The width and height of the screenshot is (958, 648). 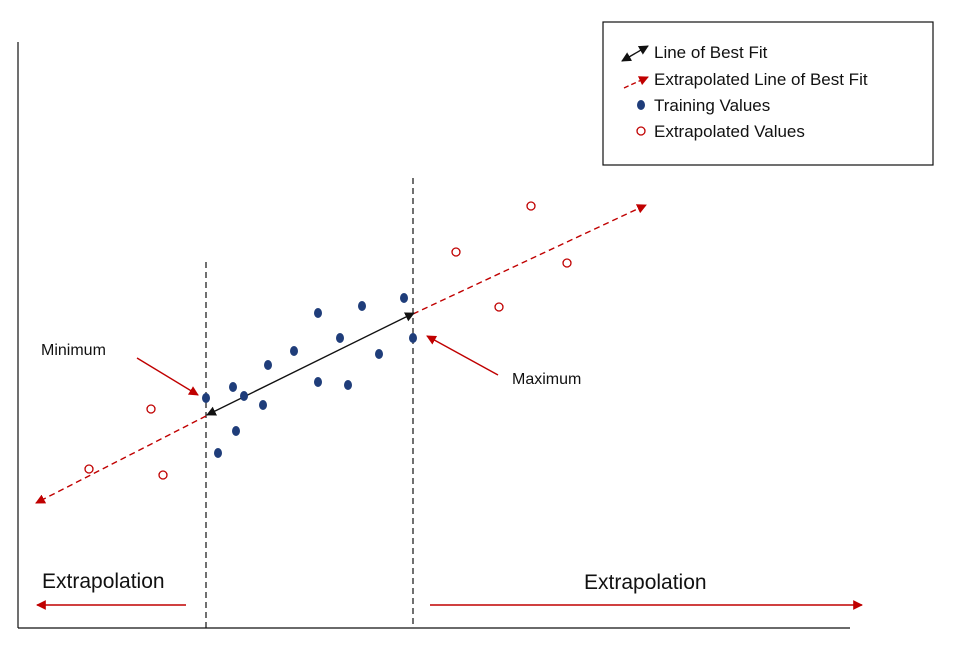 What do you see at coordinates (645, 582) in the screenshot?
I see `right-extrapolation-label: Extrapolation` at bounding box center [645, 582].